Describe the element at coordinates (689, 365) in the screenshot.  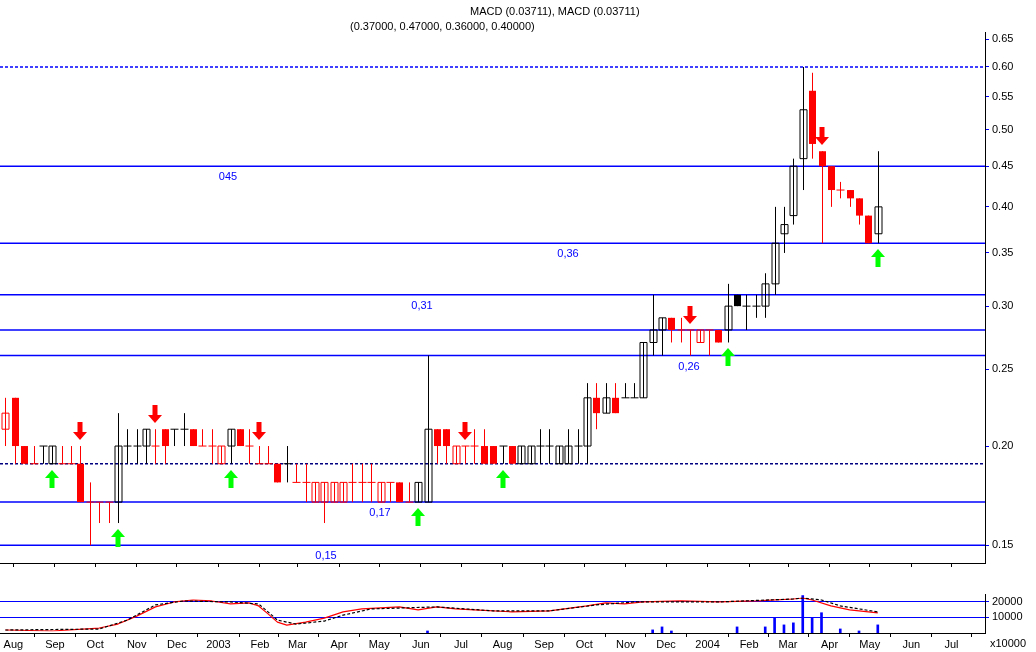
I see `ref-line-label: 0,26` at that location.